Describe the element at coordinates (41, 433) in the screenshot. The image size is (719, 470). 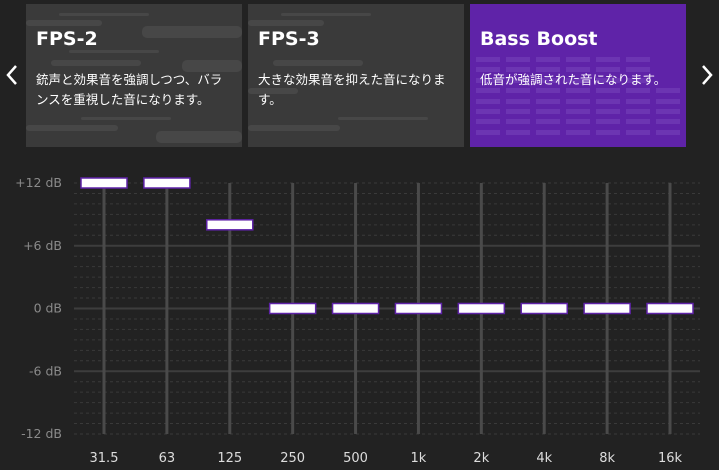
I see `y-tick-label: -12 dB` at that location.